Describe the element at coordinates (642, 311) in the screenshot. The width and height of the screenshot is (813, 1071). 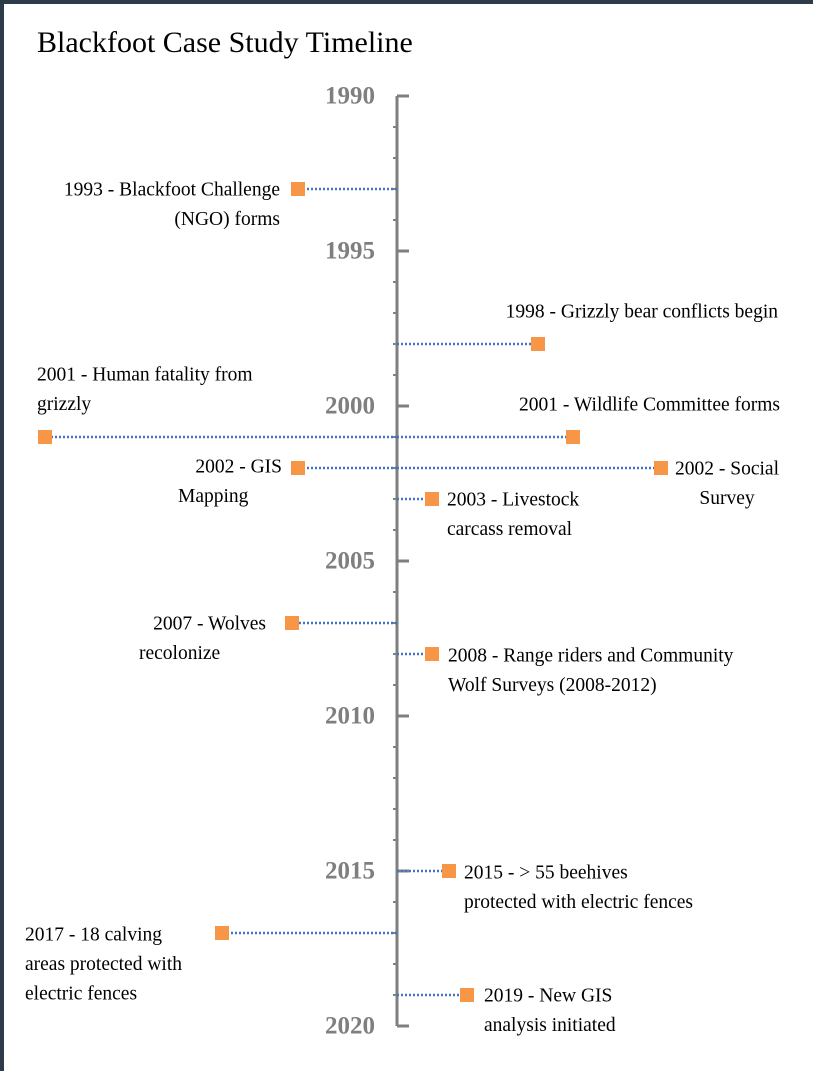
I see `event-label: 1998 - Grizzly bear conflicts begin` at that location.